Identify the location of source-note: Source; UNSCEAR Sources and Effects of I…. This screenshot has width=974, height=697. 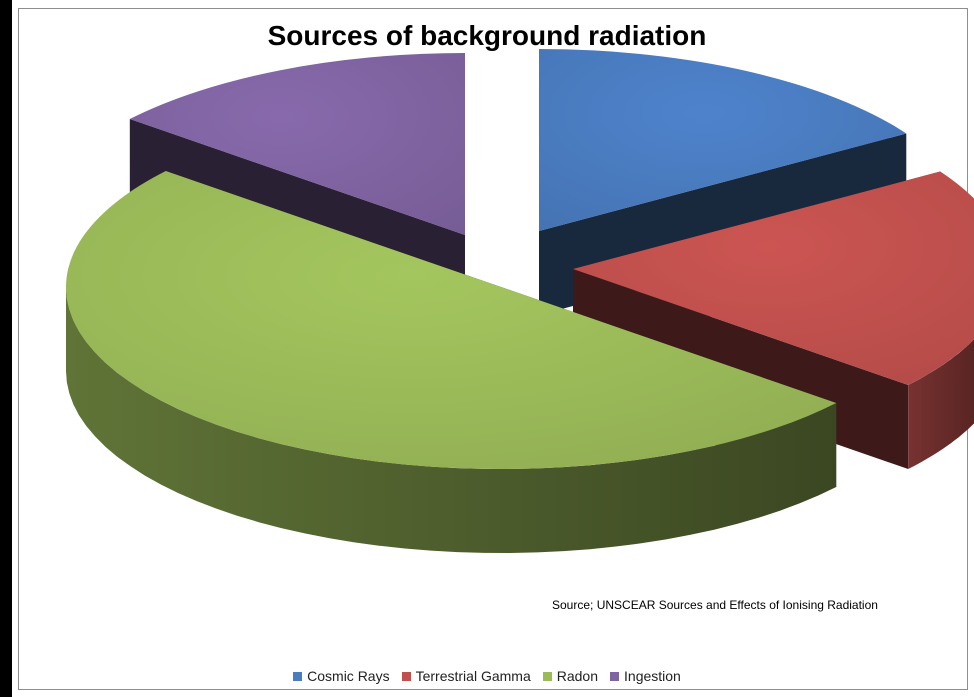
(715, 605).